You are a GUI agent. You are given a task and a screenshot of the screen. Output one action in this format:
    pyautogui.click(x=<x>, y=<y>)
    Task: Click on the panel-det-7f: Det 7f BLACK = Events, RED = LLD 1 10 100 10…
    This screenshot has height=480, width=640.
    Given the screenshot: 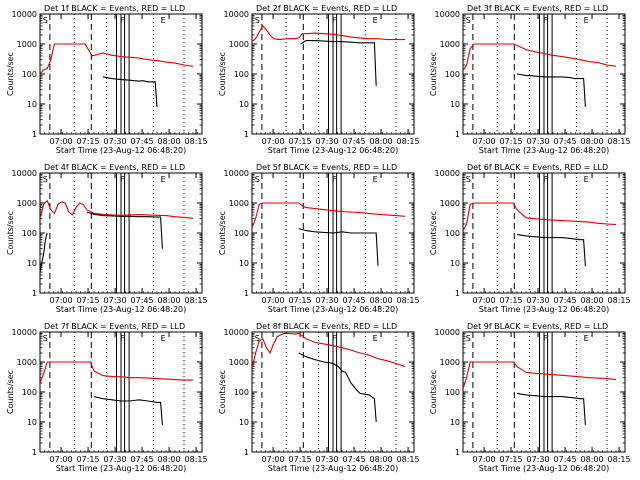 What is the action you would take?
    pyautogui.click(x=107, y=397)
    